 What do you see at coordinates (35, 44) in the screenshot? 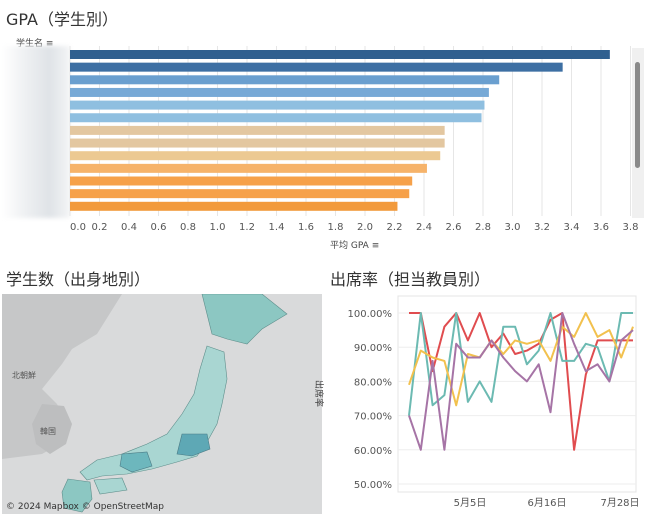
I see `row-header-student-name: 学生名 ≡` at bounding box center [35, 44].